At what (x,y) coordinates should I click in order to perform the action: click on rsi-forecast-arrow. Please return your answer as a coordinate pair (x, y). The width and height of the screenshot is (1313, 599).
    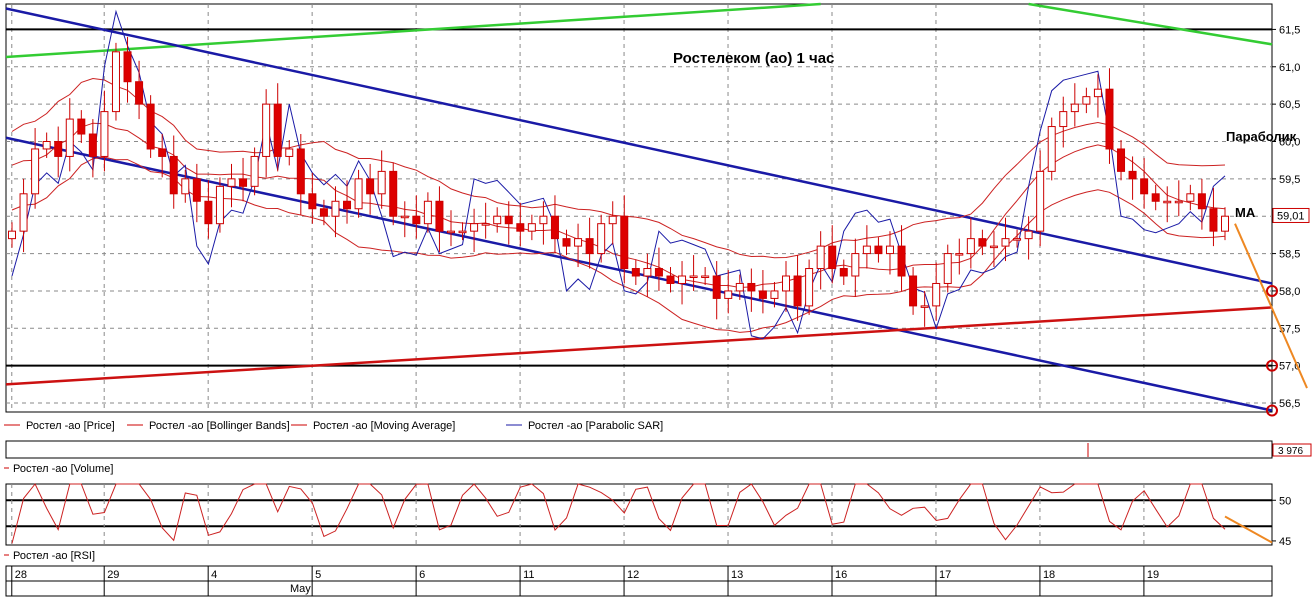
    Looking at the image, I should click on (1248, 529).